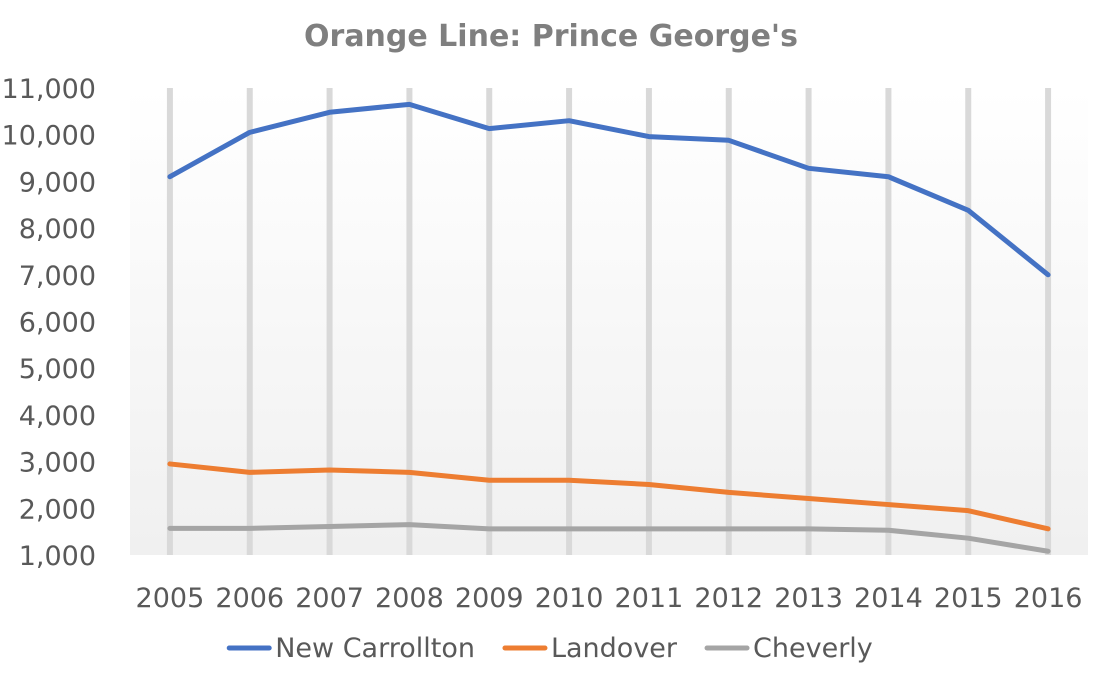 This screenshot has width=1102, height=690. I want to click on x-tick-label: 2007, so click(329, 598).